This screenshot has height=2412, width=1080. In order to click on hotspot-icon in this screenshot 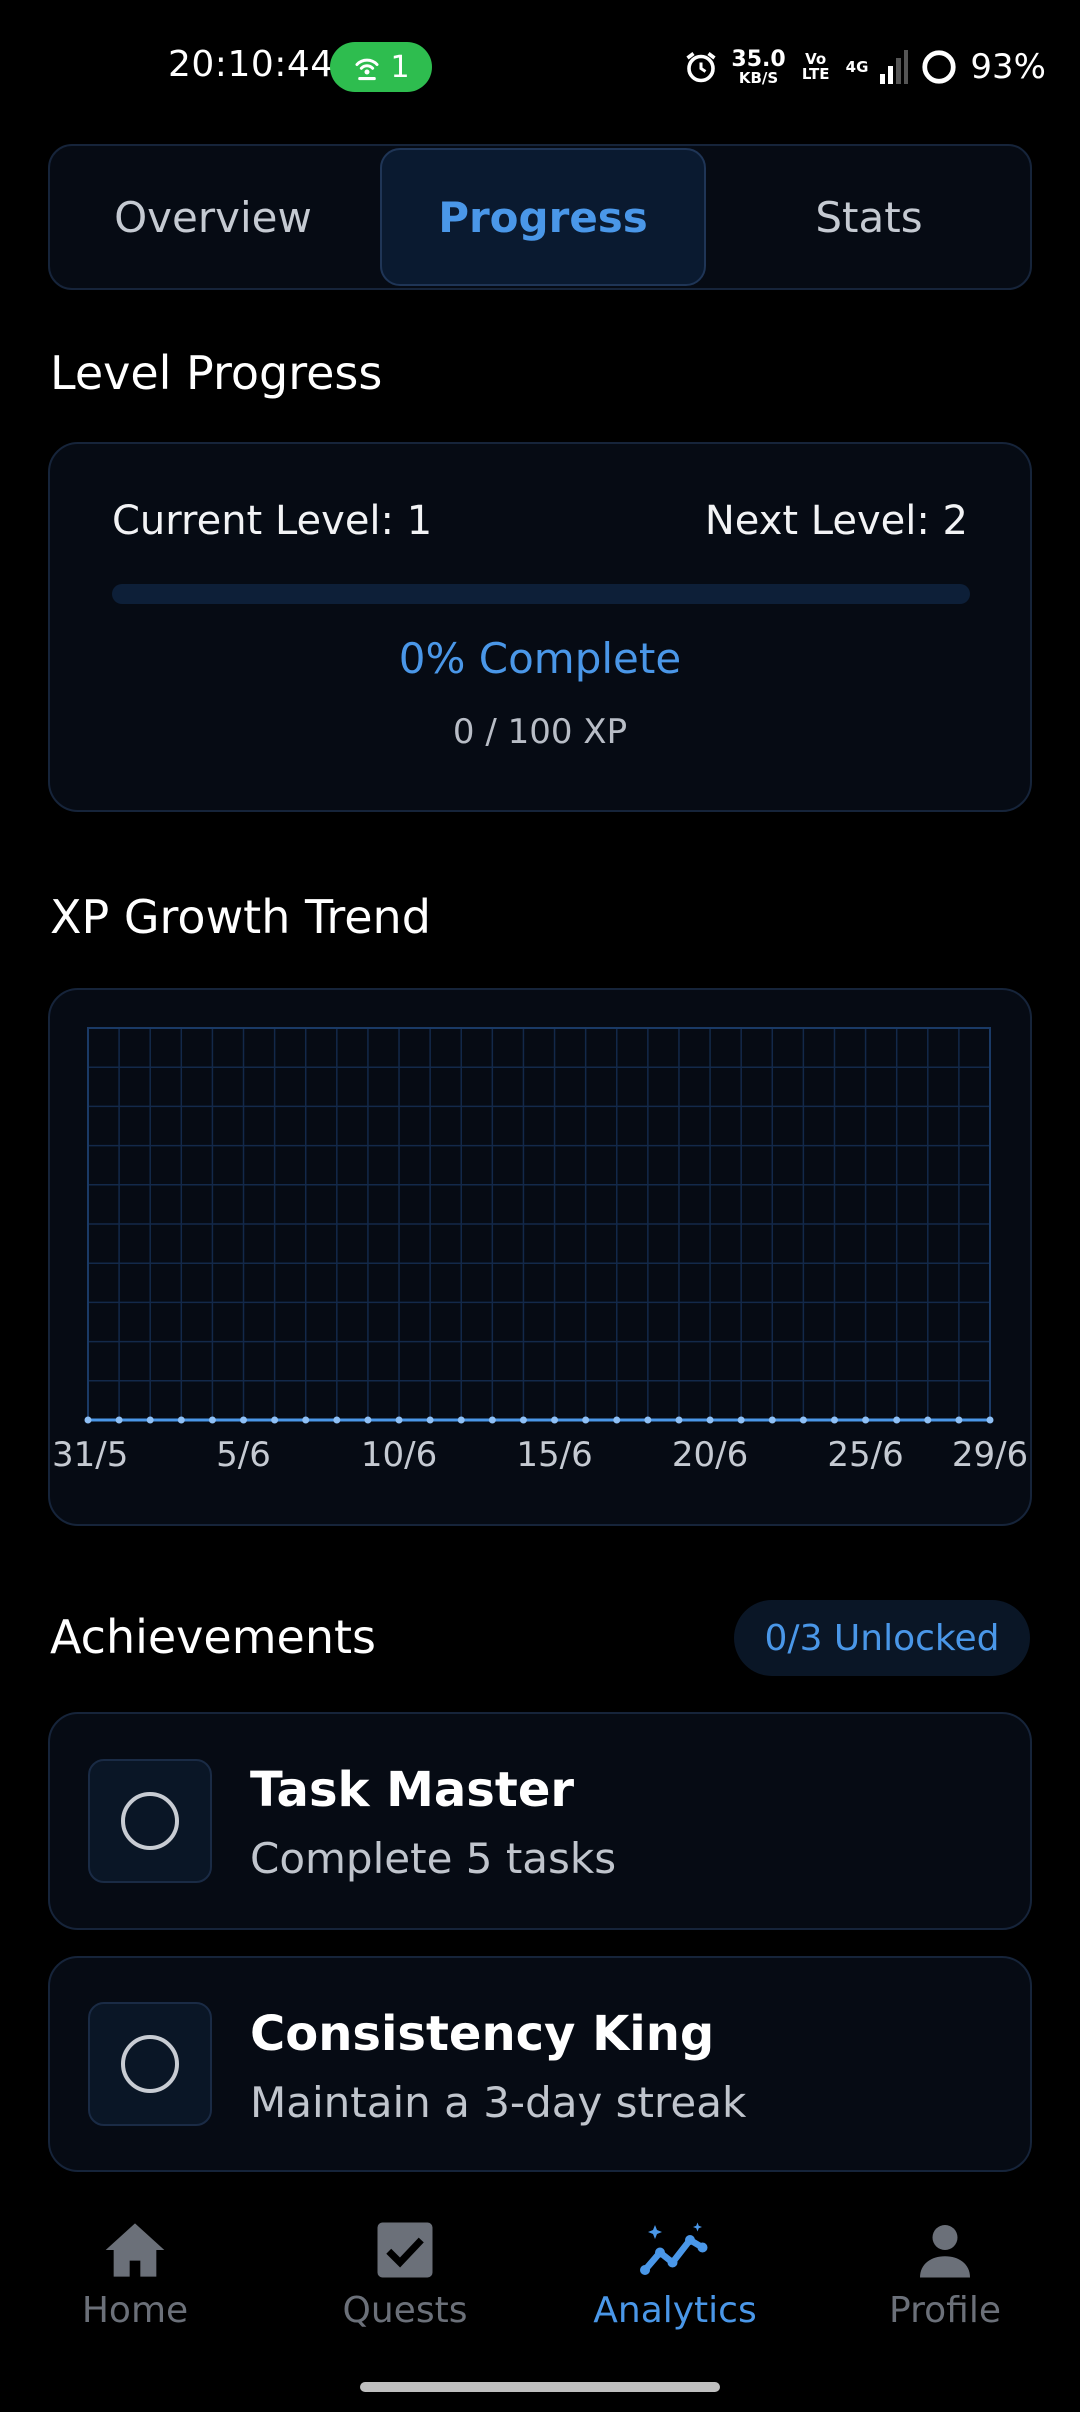, I will do `click(367, 69)`.